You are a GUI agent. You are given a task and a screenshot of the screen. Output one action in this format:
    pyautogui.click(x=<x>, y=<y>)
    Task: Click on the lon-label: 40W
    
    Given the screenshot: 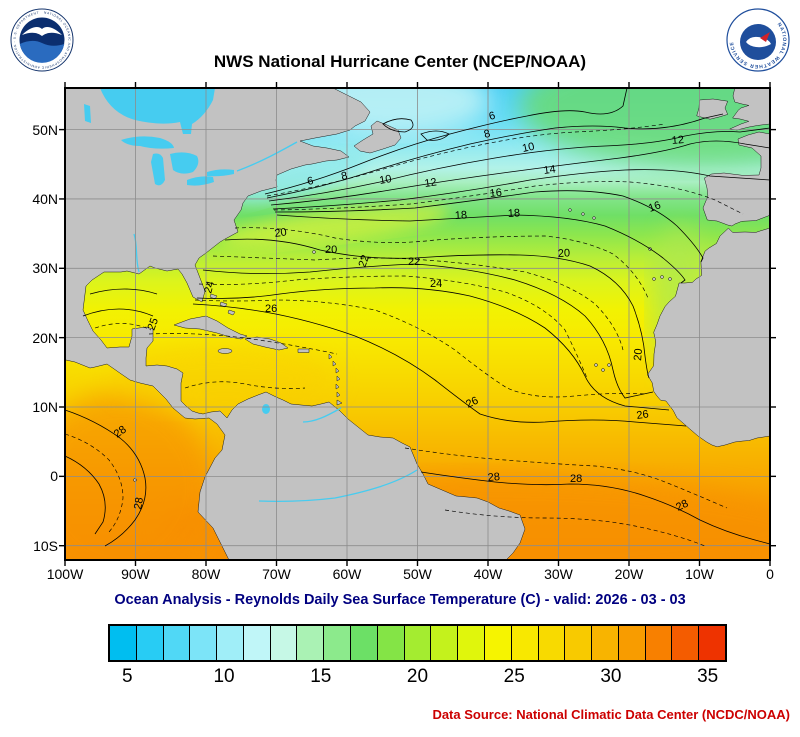 What is the action you would take?
    pyautogui.click(x=488, y=574)
    